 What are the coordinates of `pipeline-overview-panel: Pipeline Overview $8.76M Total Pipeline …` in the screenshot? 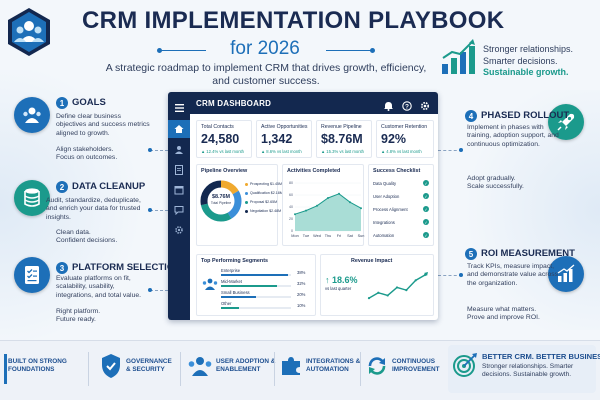 It's located at (239, 205).